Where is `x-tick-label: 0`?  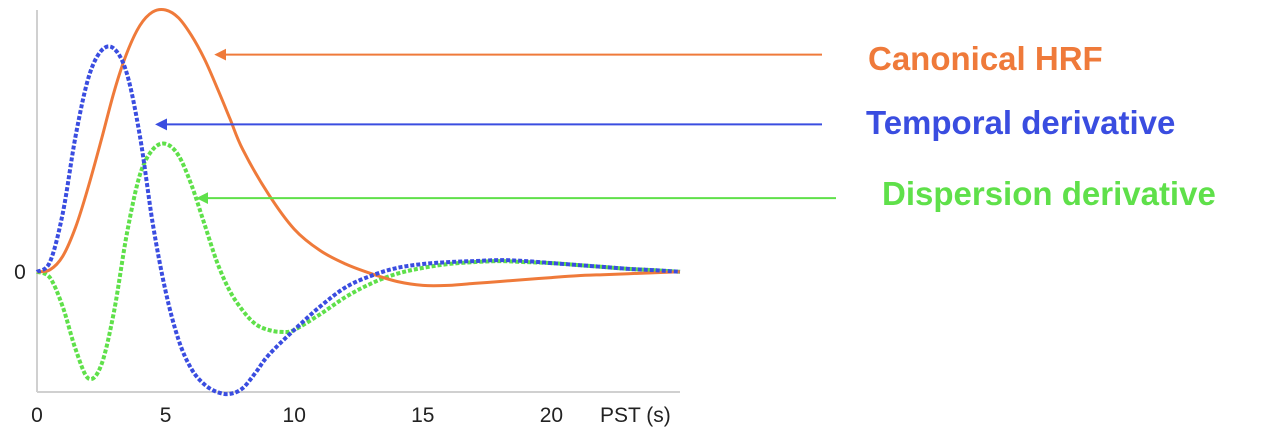 x-tick-label: 0 is located at coordinates (37, 415).